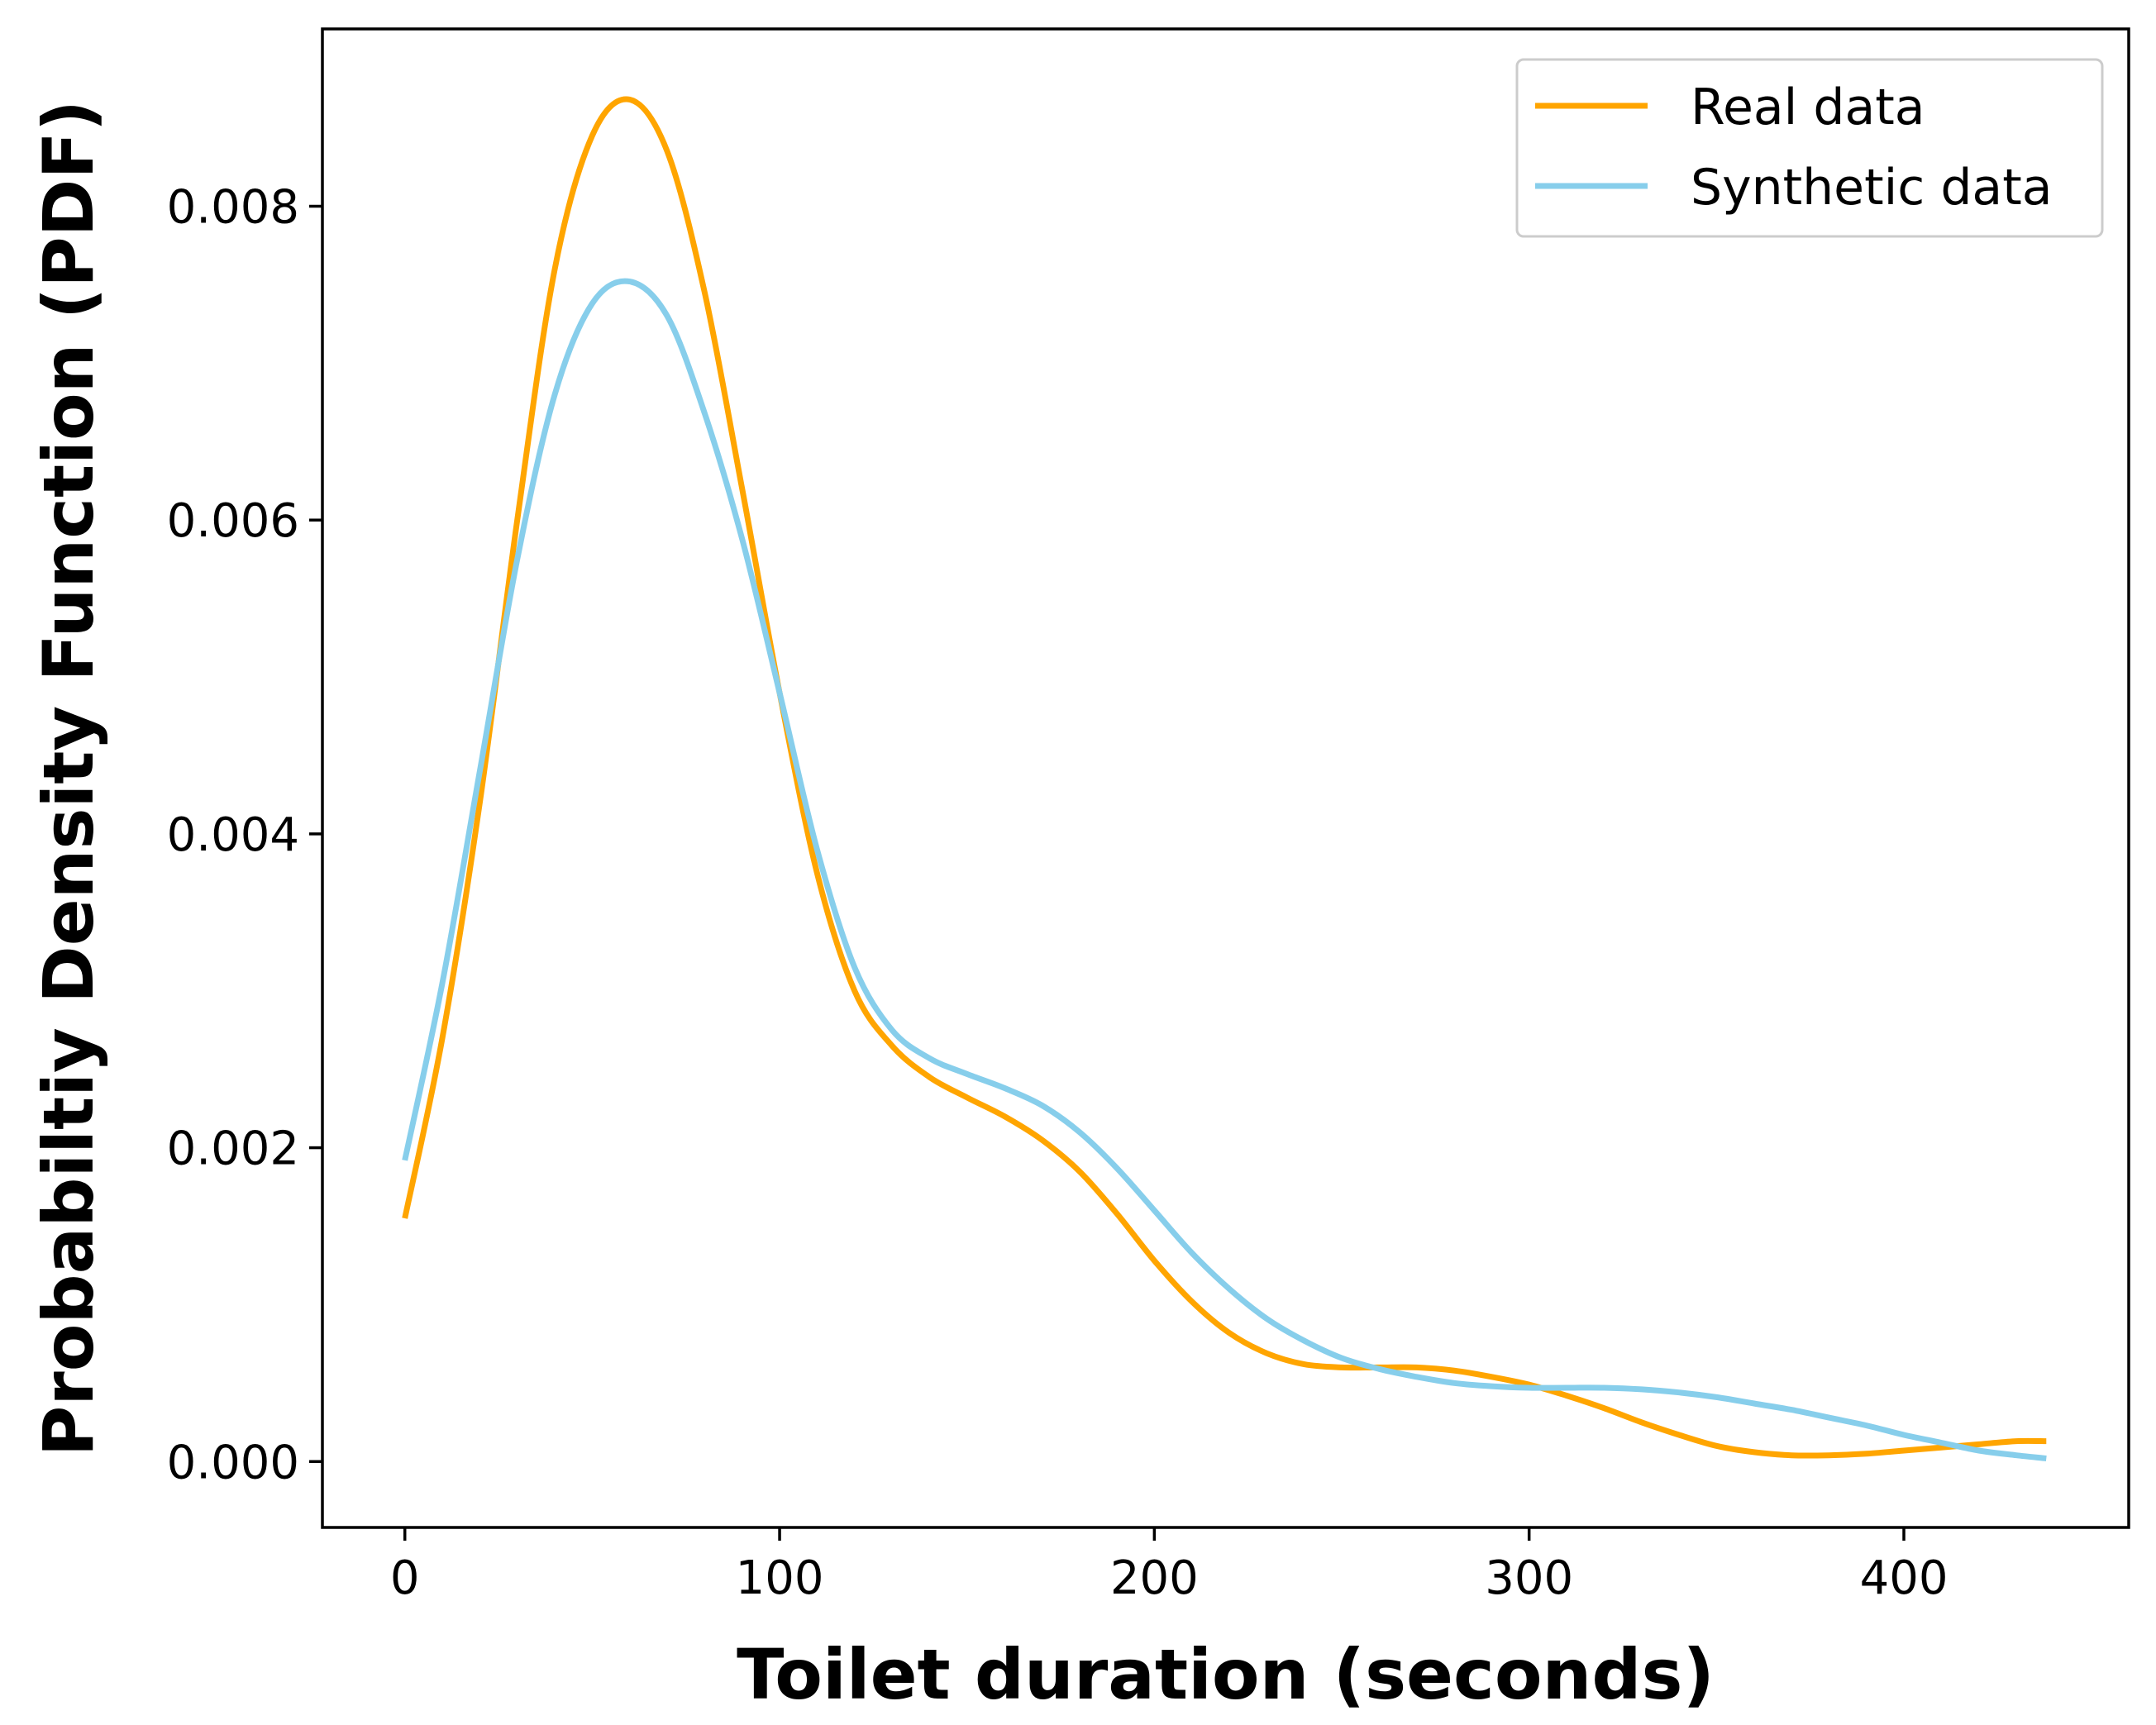 The image size is (2156, 1725). I want to click on x-tick-label: 100, so click(780, 1578).